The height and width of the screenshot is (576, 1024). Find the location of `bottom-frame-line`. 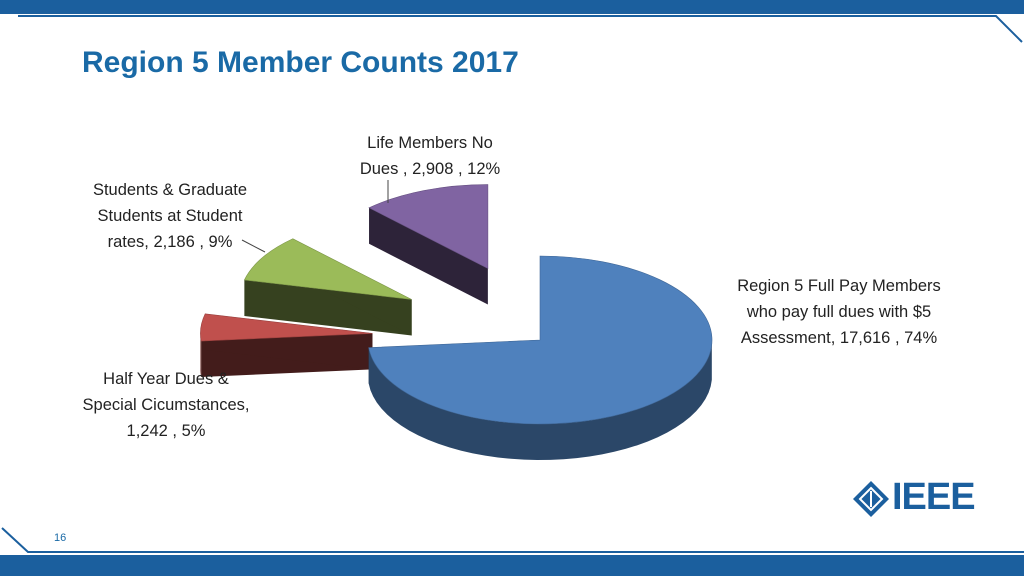

bottom-frame-line is located at coordinates (512, 540).